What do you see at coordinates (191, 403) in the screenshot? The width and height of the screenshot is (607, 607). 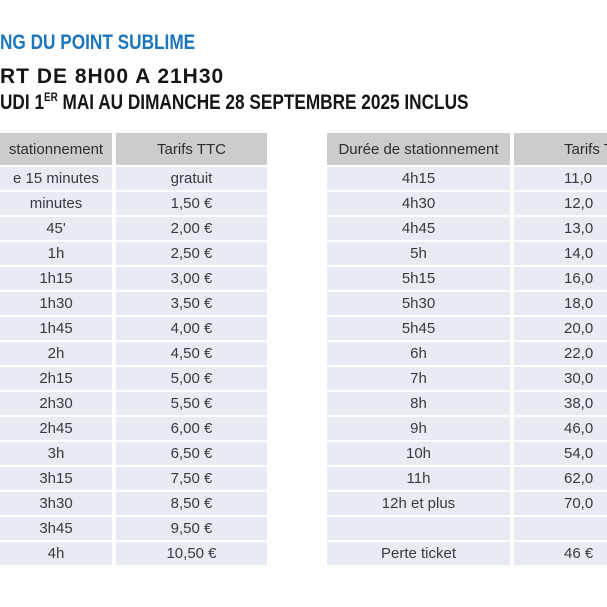 I see `price-cell: 5,50 €` at bounding box center [191, 403].